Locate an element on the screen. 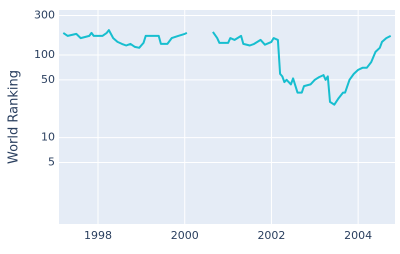 The image size is (400, 254). x-tick-label: 2004 is located at coordinates (358, 235).